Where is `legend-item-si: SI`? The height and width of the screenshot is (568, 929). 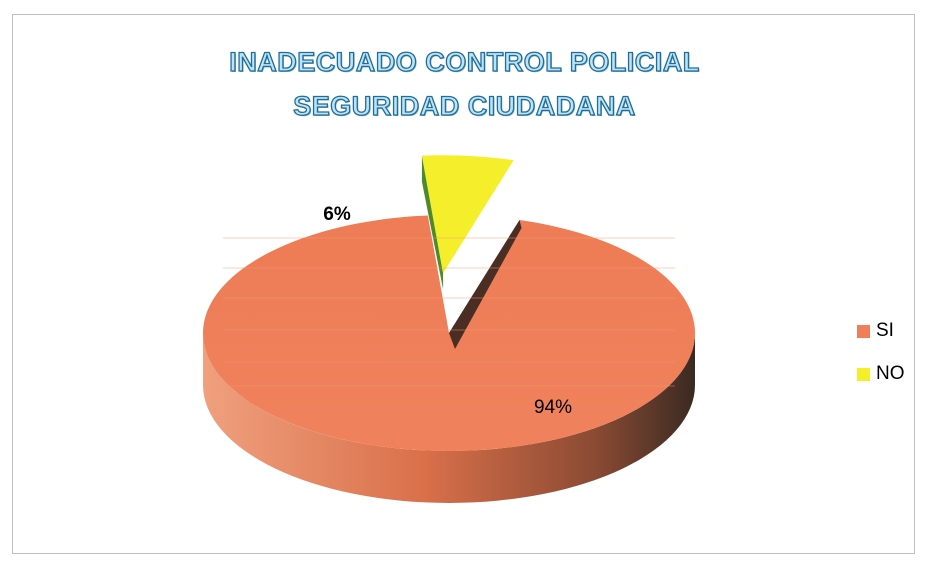 legend-item-si: SI is located at coordinates (881, 331).